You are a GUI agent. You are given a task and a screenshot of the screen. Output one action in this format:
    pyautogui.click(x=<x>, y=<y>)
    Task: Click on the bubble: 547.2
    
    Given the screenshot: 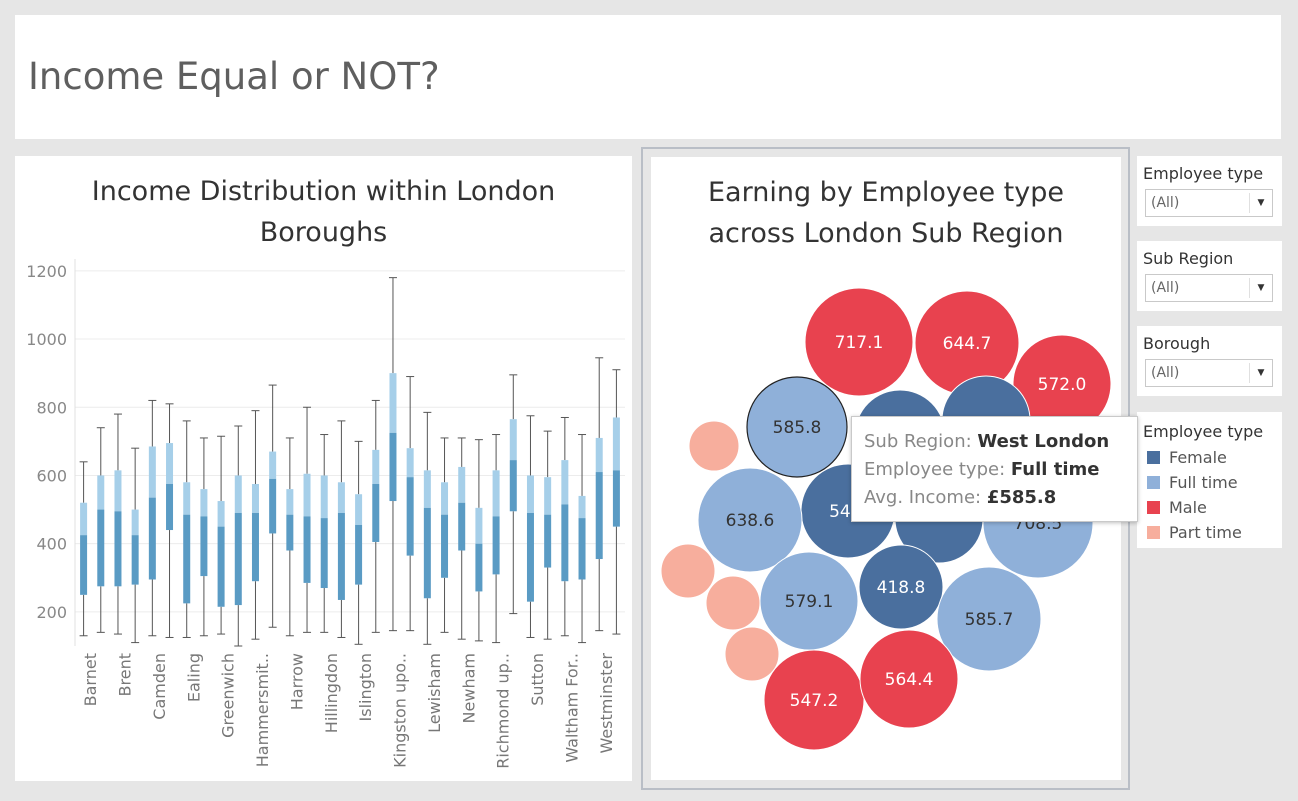 What is the action you would take?
    pyautogui.click(x=814, y=700)
    